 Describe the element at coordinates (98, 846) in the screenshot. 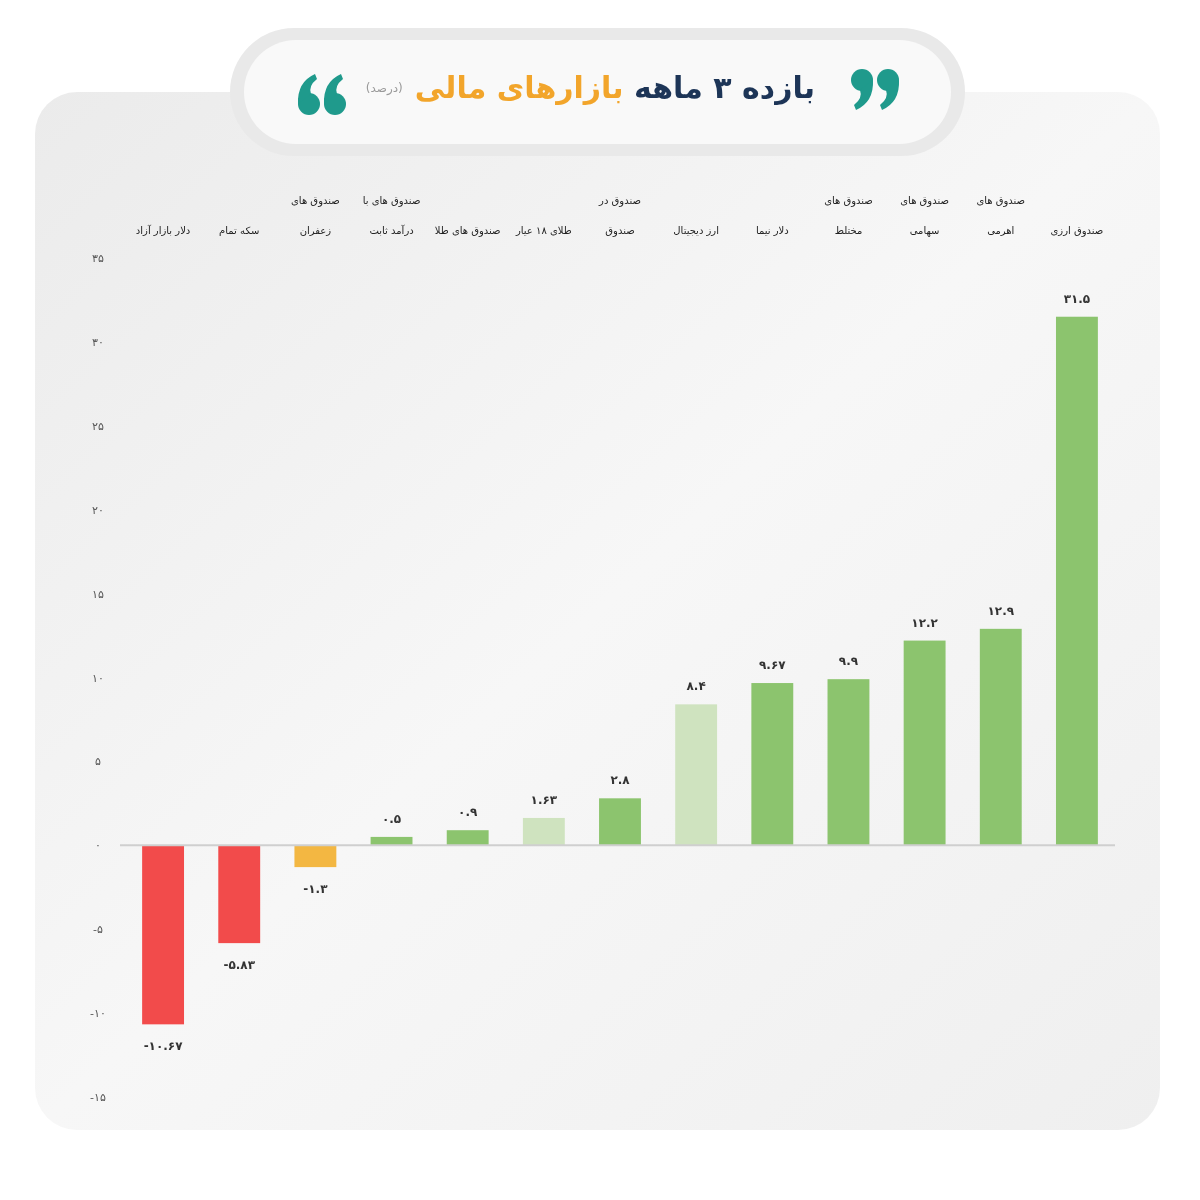

I see `y-tick-label: ۰` at that location.